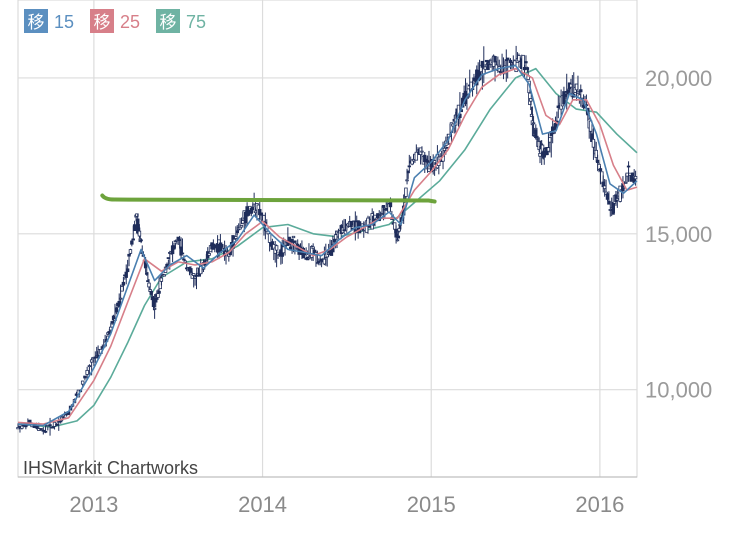  Describe the element at coordinates (110, 468) in the screenshot. I see `watermark: IHSMarkit Chartworks` at that location.